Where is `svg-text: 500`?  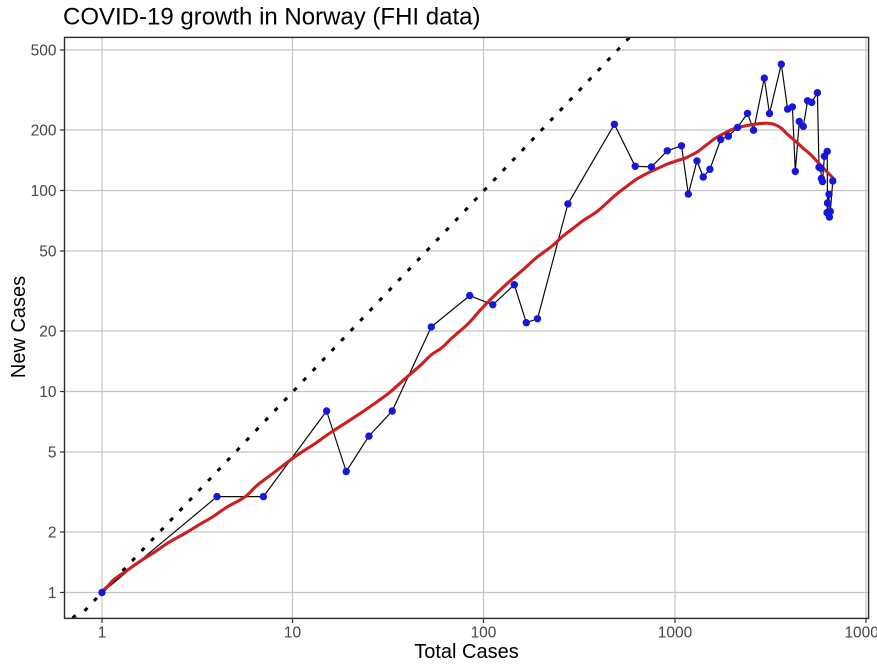 svg-text: 500 is located at coordinates (44, 50).